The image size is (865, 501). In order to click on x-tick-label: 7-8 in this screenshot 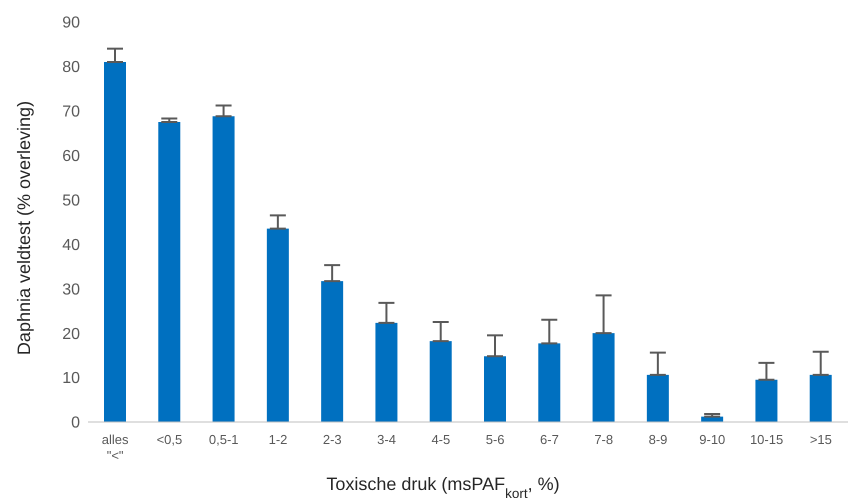, I will do `click(604, 439)`.